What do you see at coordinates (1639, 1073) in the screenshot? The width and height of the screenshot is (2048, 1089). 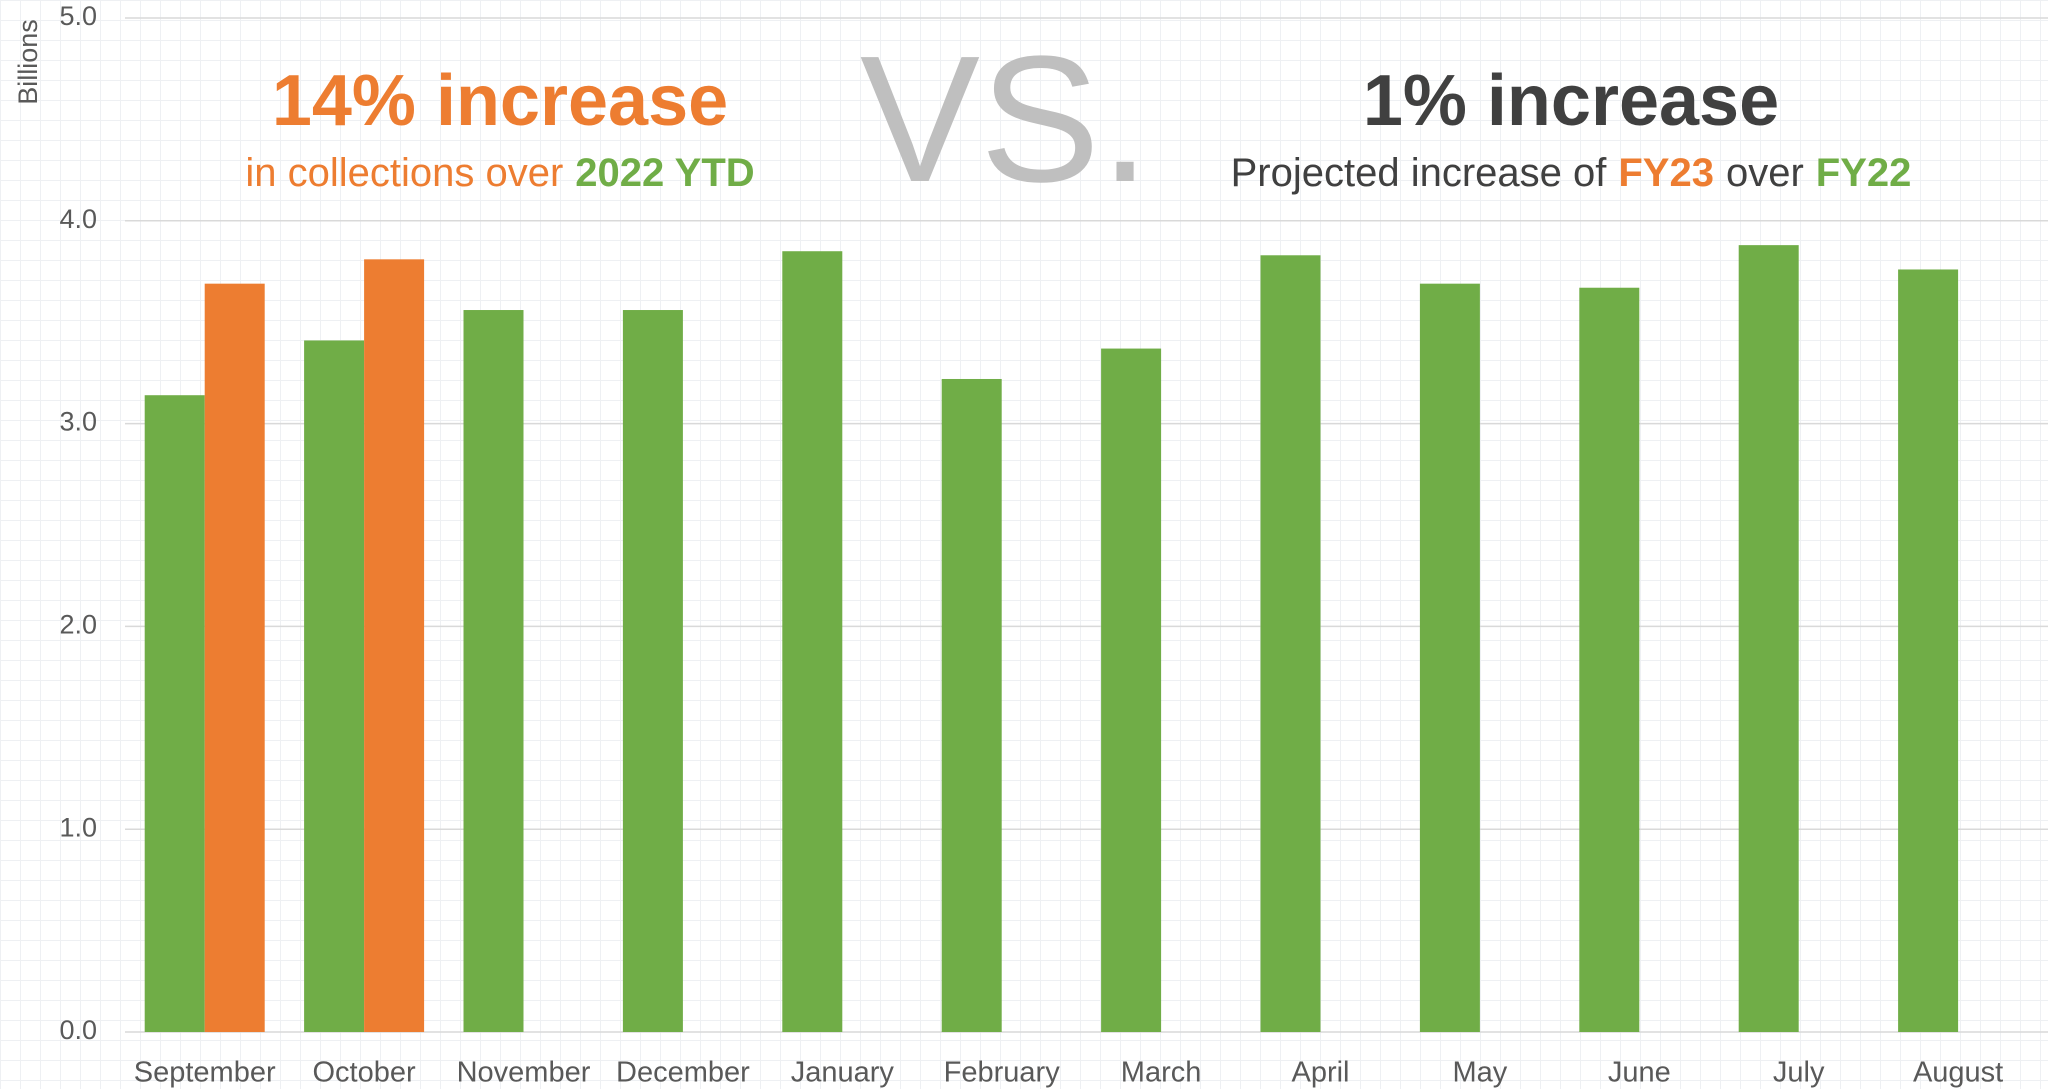 I see `x-tick-label: June` at bounding box center [1639, 1073].